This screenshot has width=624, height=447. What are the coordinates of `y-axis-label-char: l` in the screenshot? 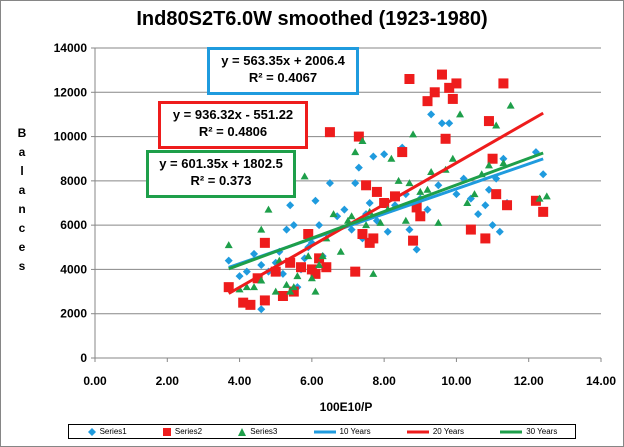 It's located at (21, 171).